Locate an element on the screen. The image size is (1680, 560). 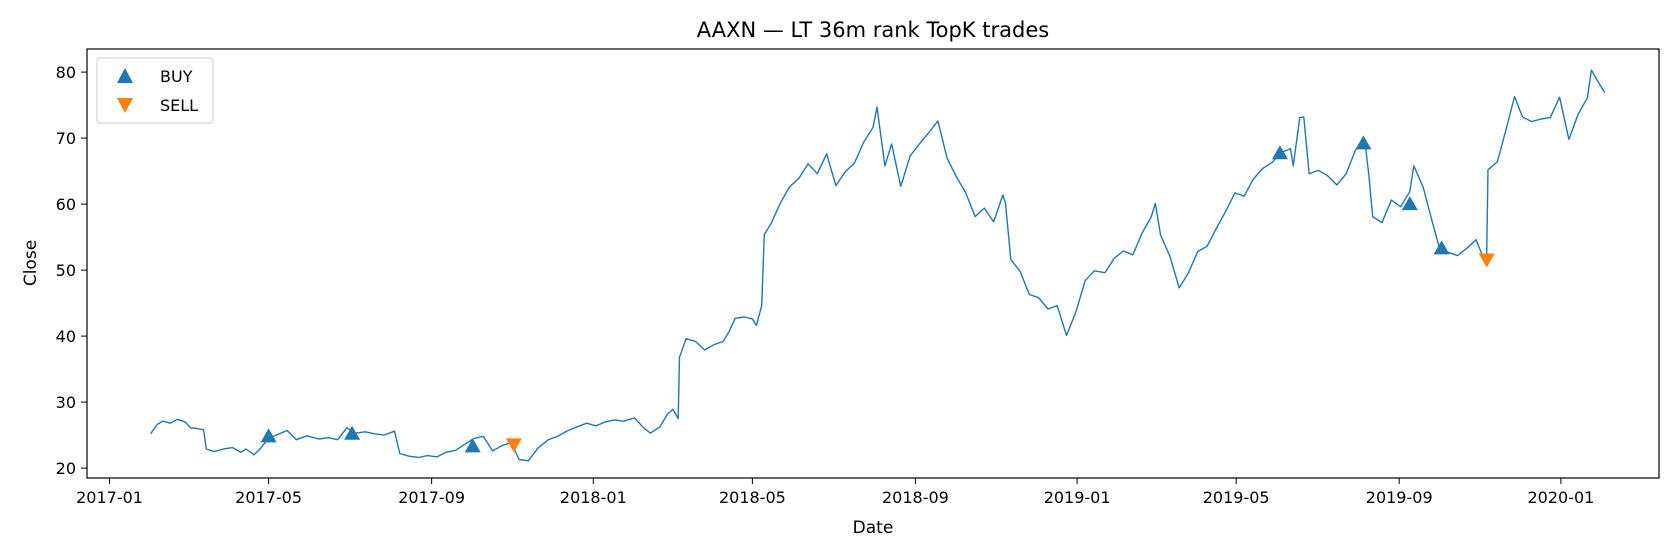
x-tick-label: 2018-05 is located at coordinates (752, 497).